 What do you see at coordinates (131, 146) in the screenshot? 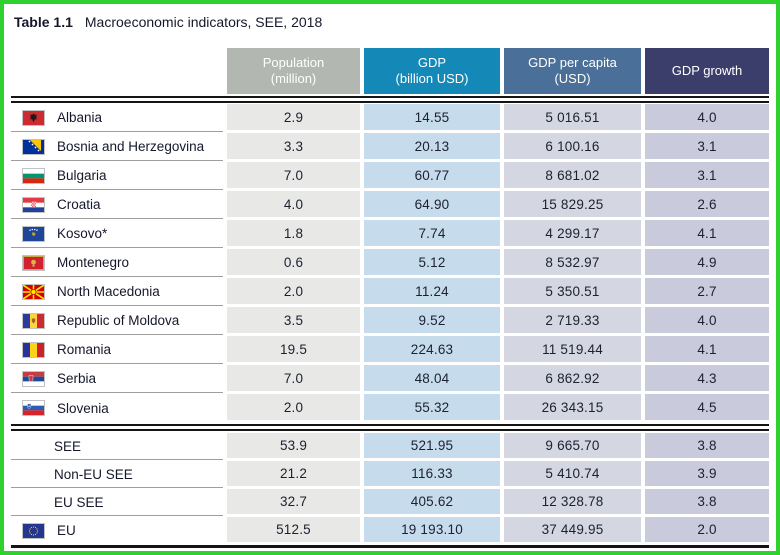
I see `country-name: Bosnia and Herzegovina` at bounding box center [131, 146].